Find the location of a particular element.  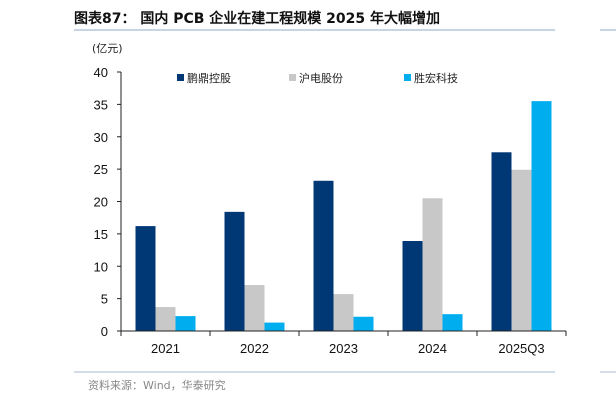

source-note: 资料来源：Wind，华泰研究 is located at coordinates (157, 385).